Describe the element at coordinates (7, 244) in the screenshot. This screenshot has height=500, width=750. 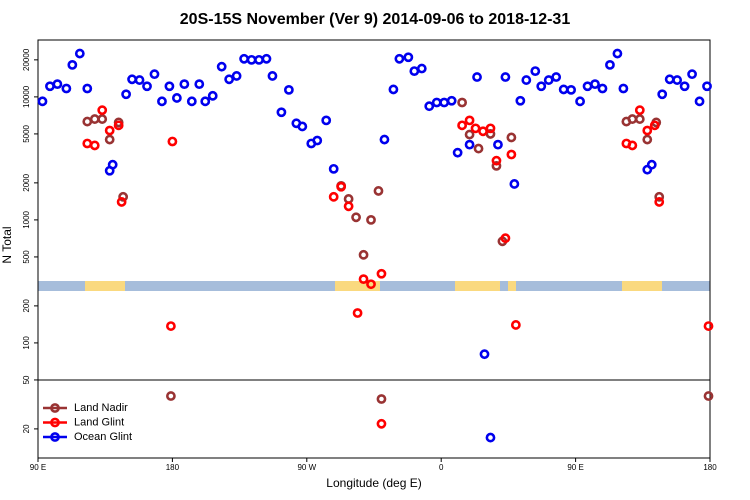
I see `y-axis-label: N Total` at that location.